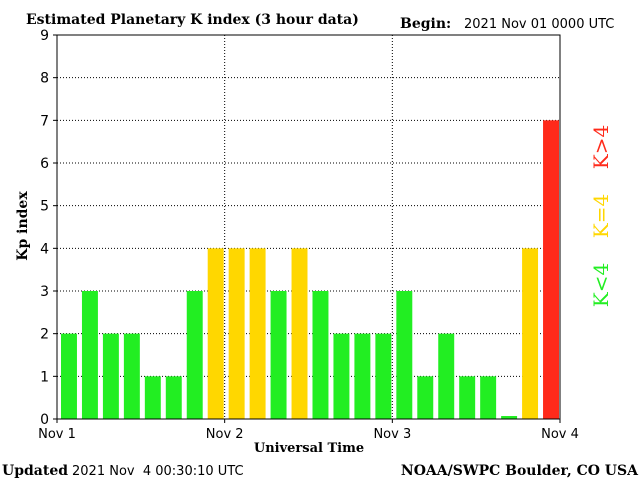 The width and height of the screenshot is (640, 480). I want to click on y-tick-label: 9, so click(44, 36).